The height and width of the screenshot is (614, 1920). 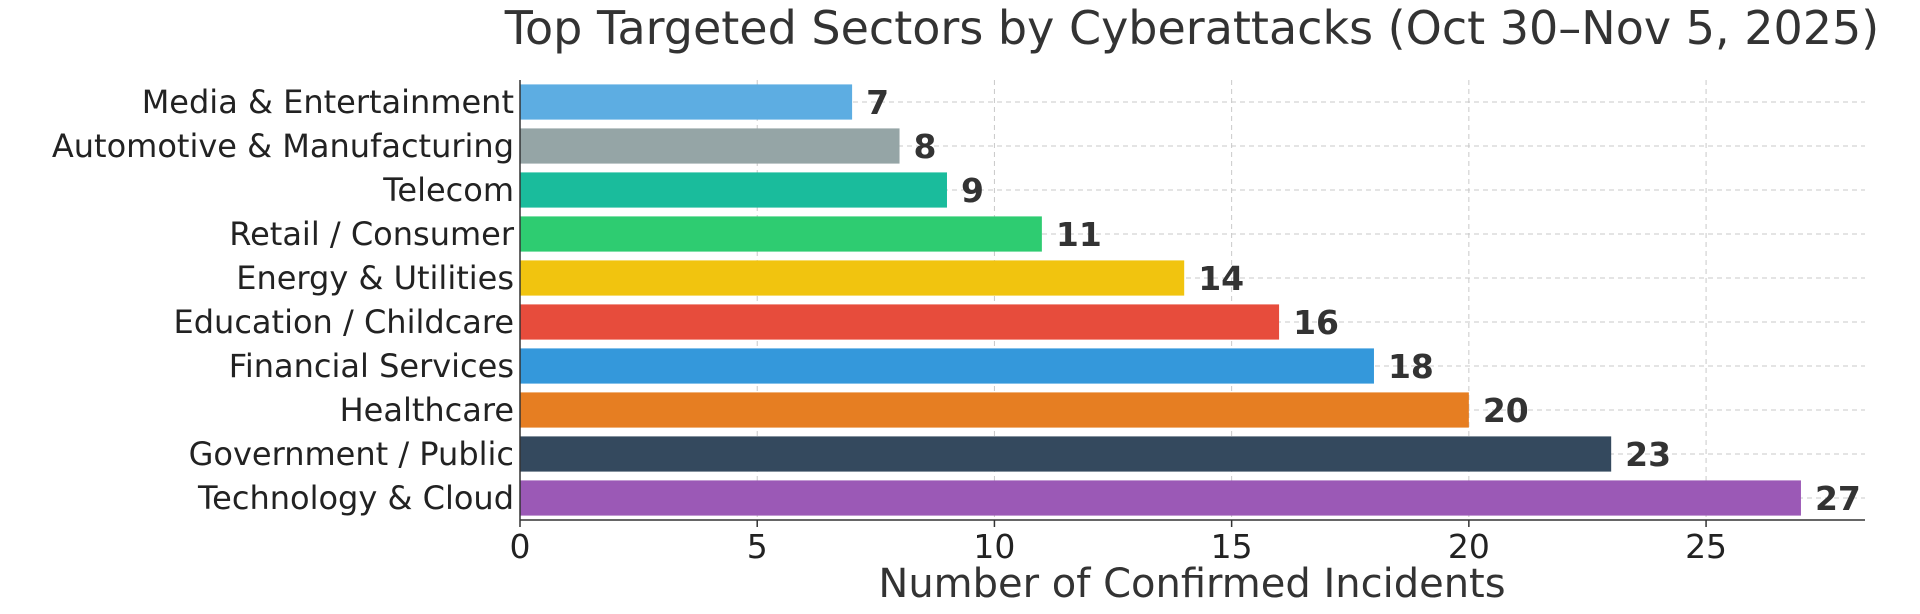 What do you see at coordinates (427, 410) in the screenshot?
I see `y-category-label: Healthcare` at bounding box center [427, 410].